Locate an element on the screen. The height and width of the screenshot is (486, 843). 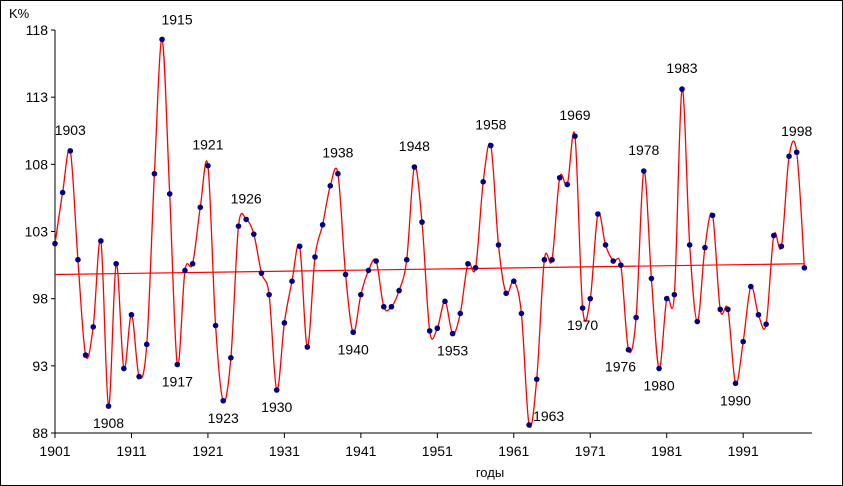
annotation-1915: 1915 is located at coordinates (176, 19).